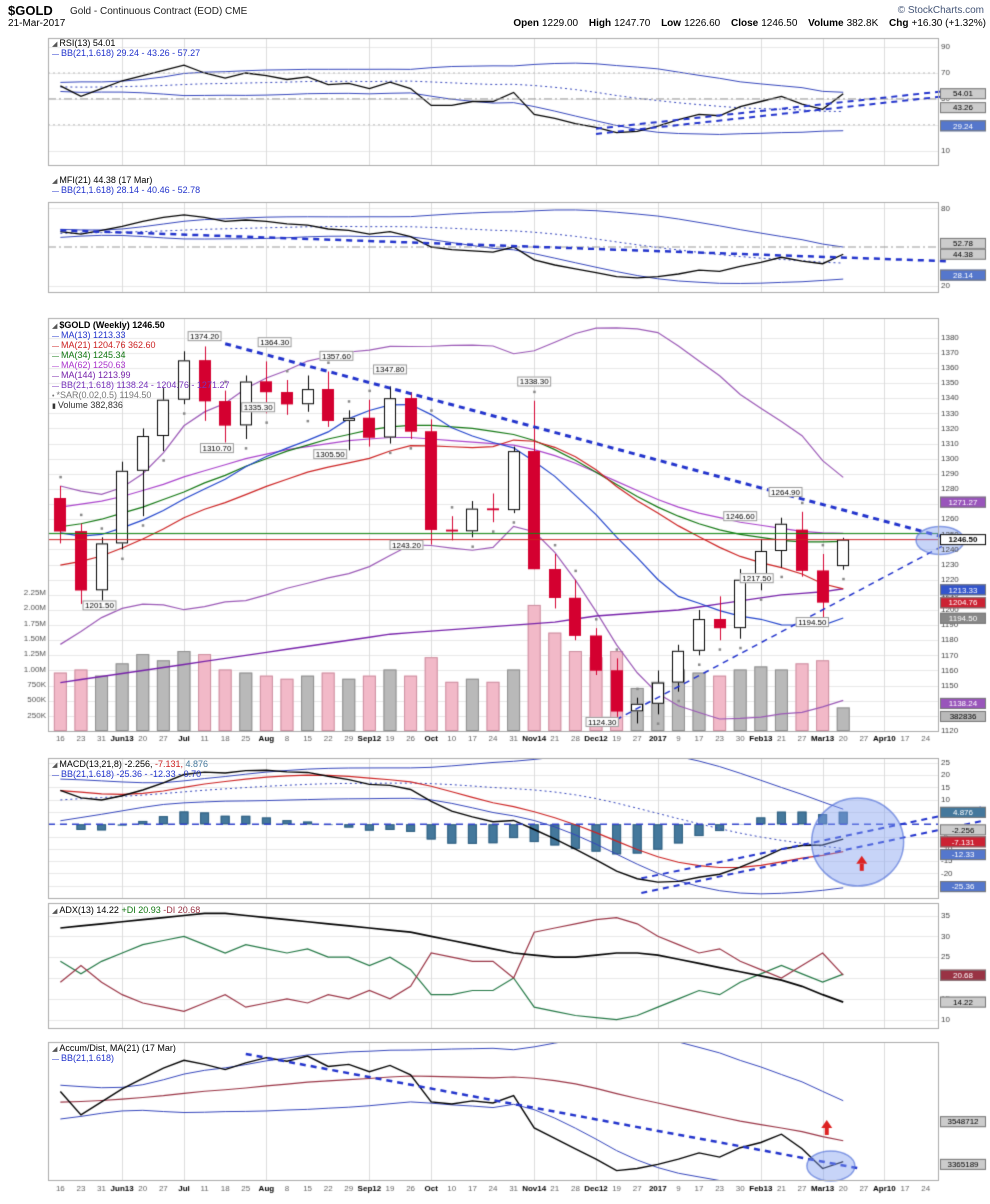 The width and height of the screenshot is (990, 1204). What do you see at coordinates (560, 23) in the screenshot?
I see `open-value: 1229.00` at bounding box center [560, 23].